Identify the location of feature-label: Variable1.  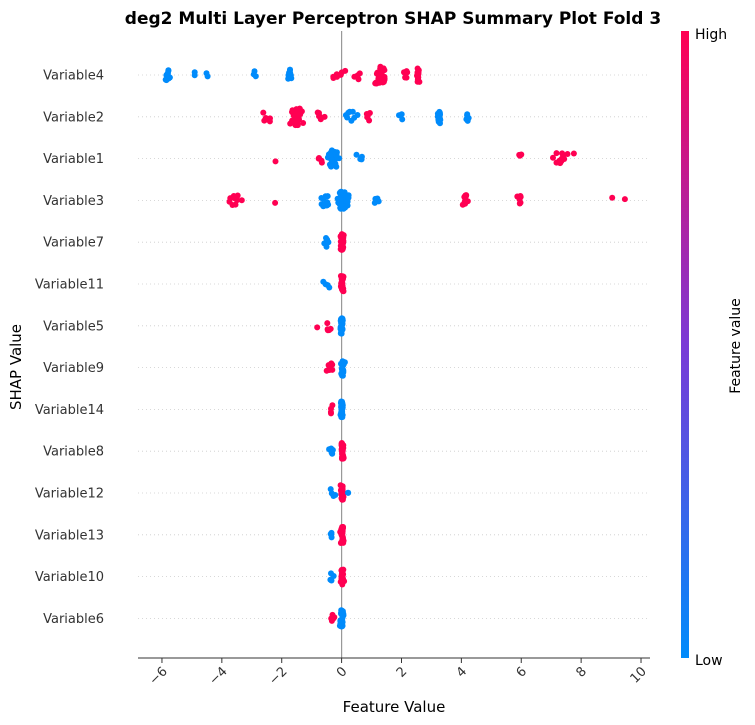
(73, 159).